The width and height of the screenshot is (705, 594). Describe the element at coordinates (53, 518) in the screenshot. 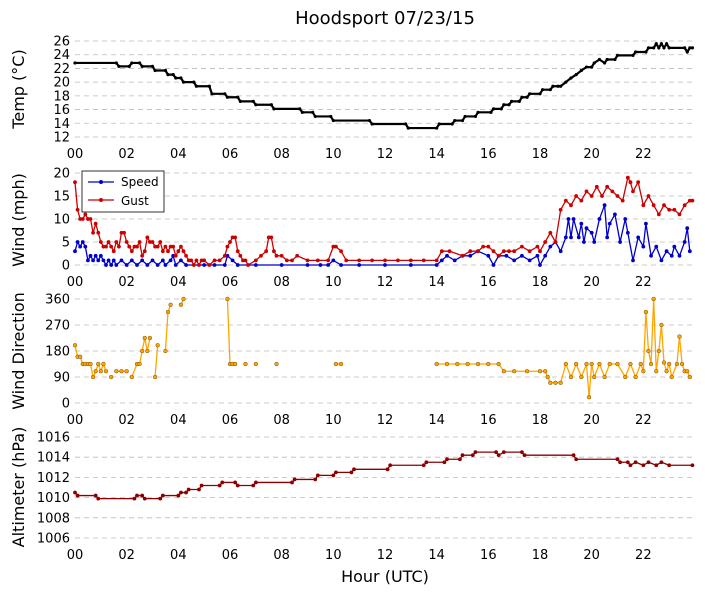

I see `altimeter-ytick-label: 1008` at that location.